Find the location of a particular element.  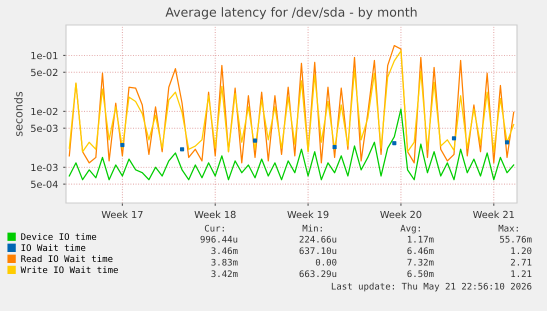

x-tick-label: Week 20 is located at coordinates (401, 214).